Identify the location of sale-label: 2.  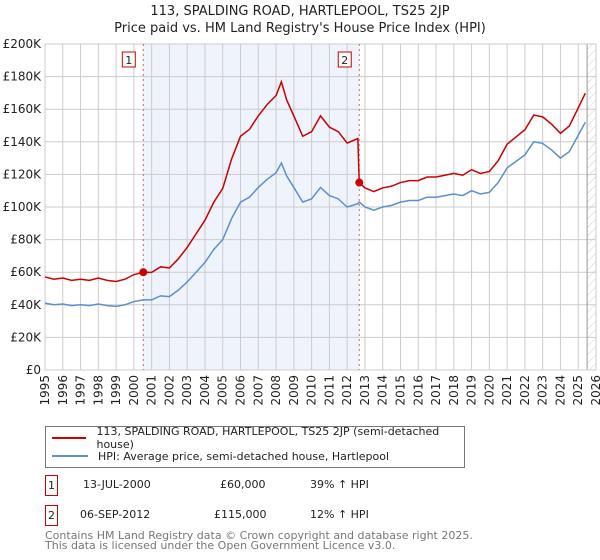
(344, 60).